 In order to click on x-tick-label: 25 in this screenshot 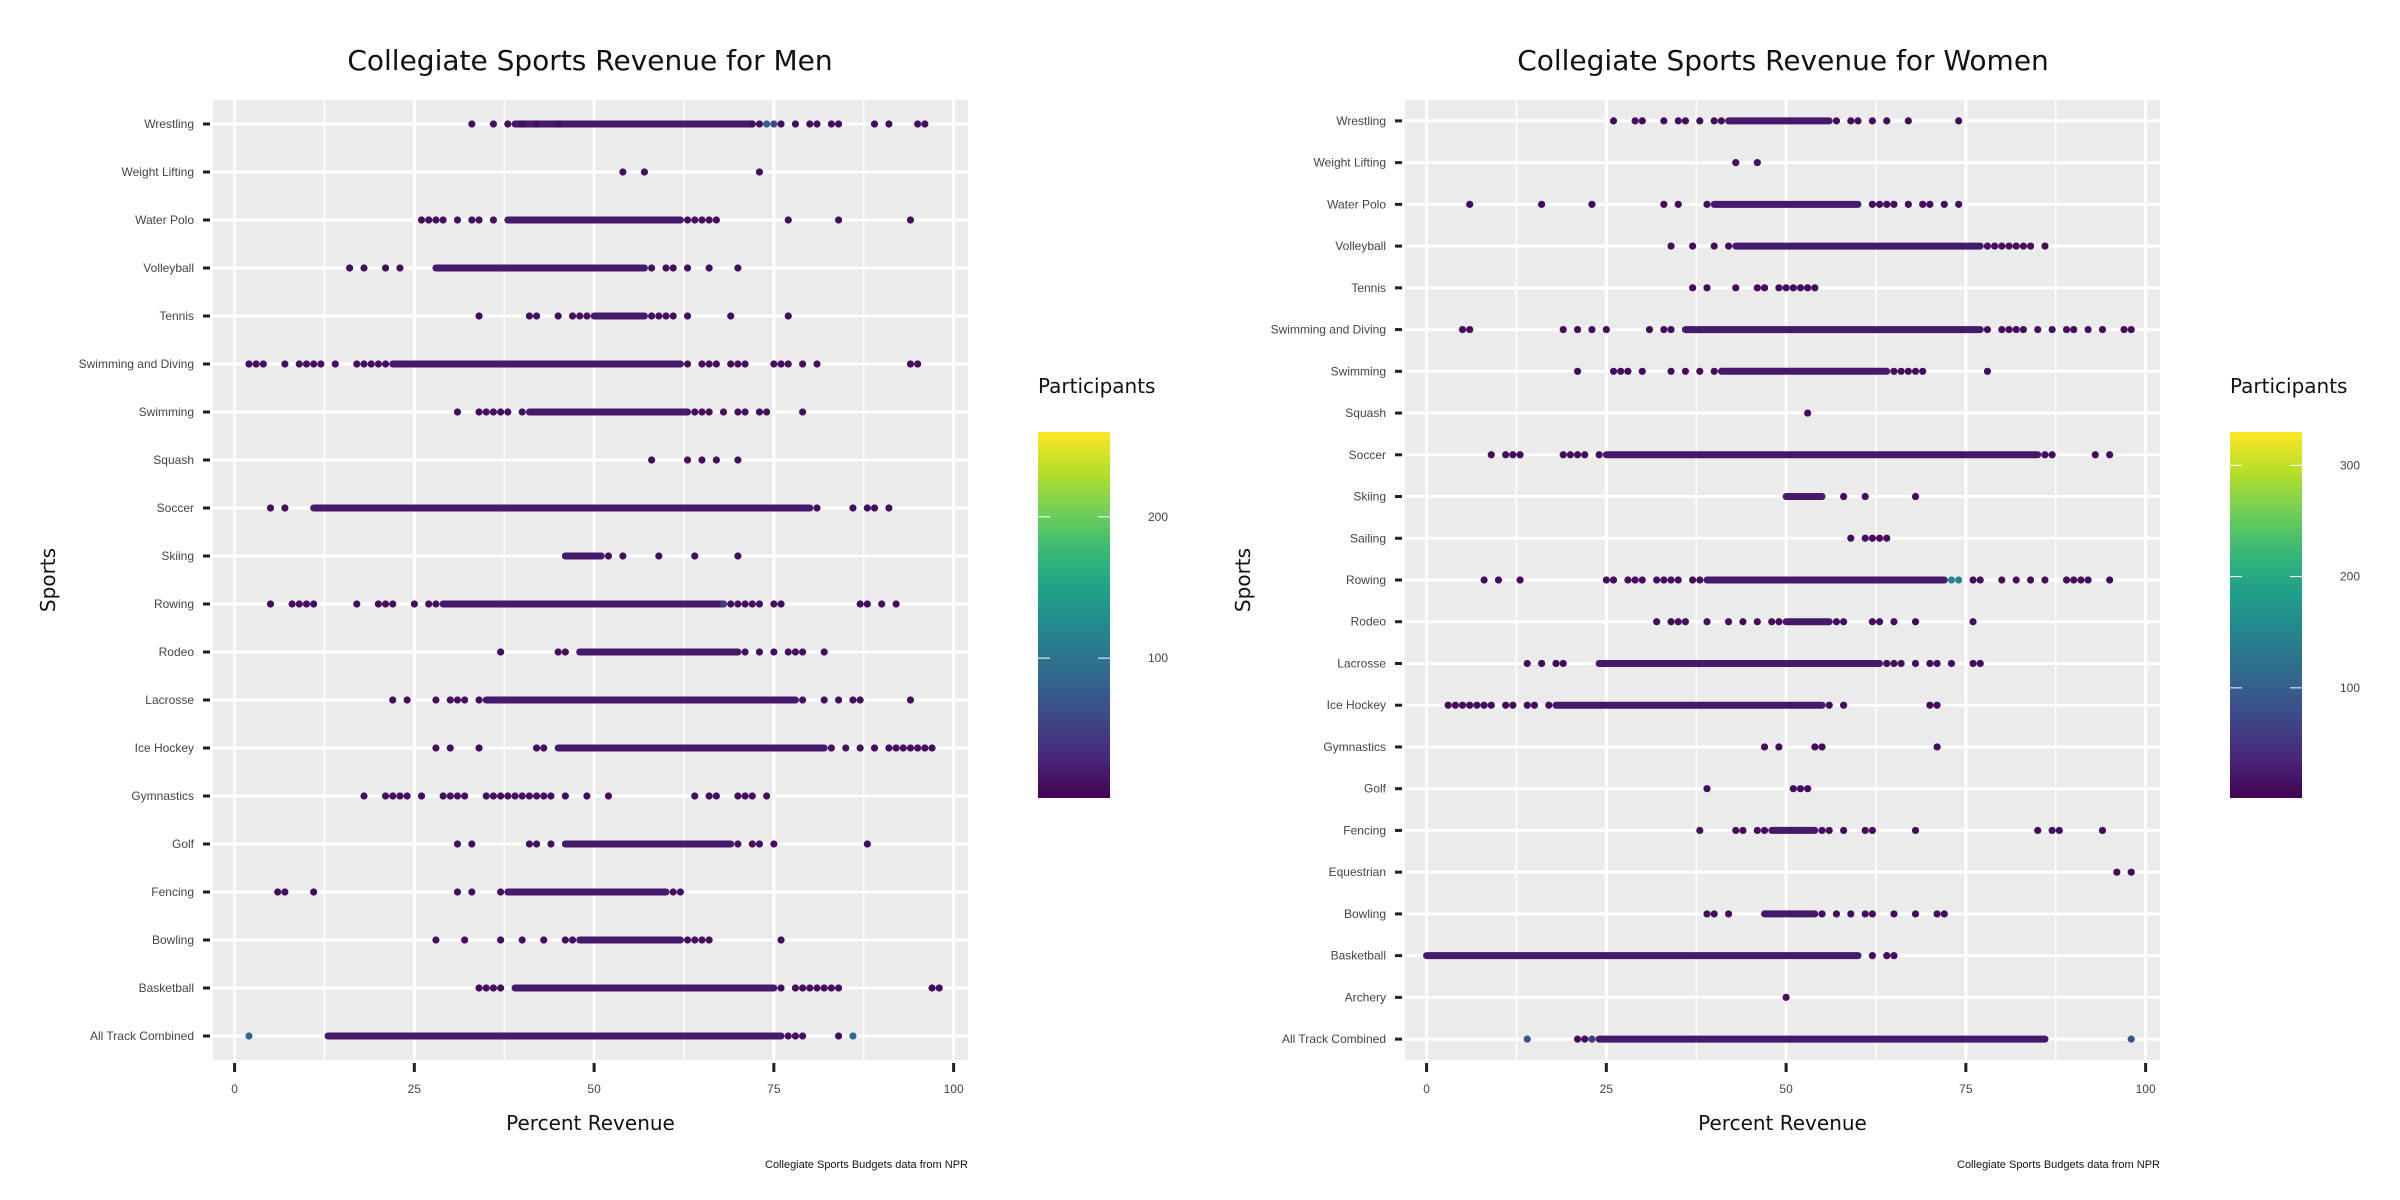, I will do `click(1607, 1089)`.